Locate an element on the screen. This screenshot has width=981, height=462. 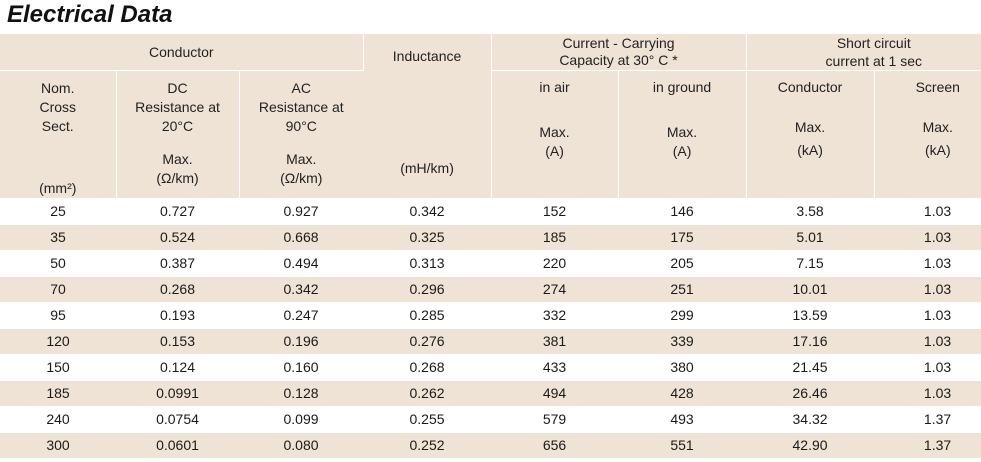
dc-resistance-cell: 0.193 is located at coordinates (177, 315).